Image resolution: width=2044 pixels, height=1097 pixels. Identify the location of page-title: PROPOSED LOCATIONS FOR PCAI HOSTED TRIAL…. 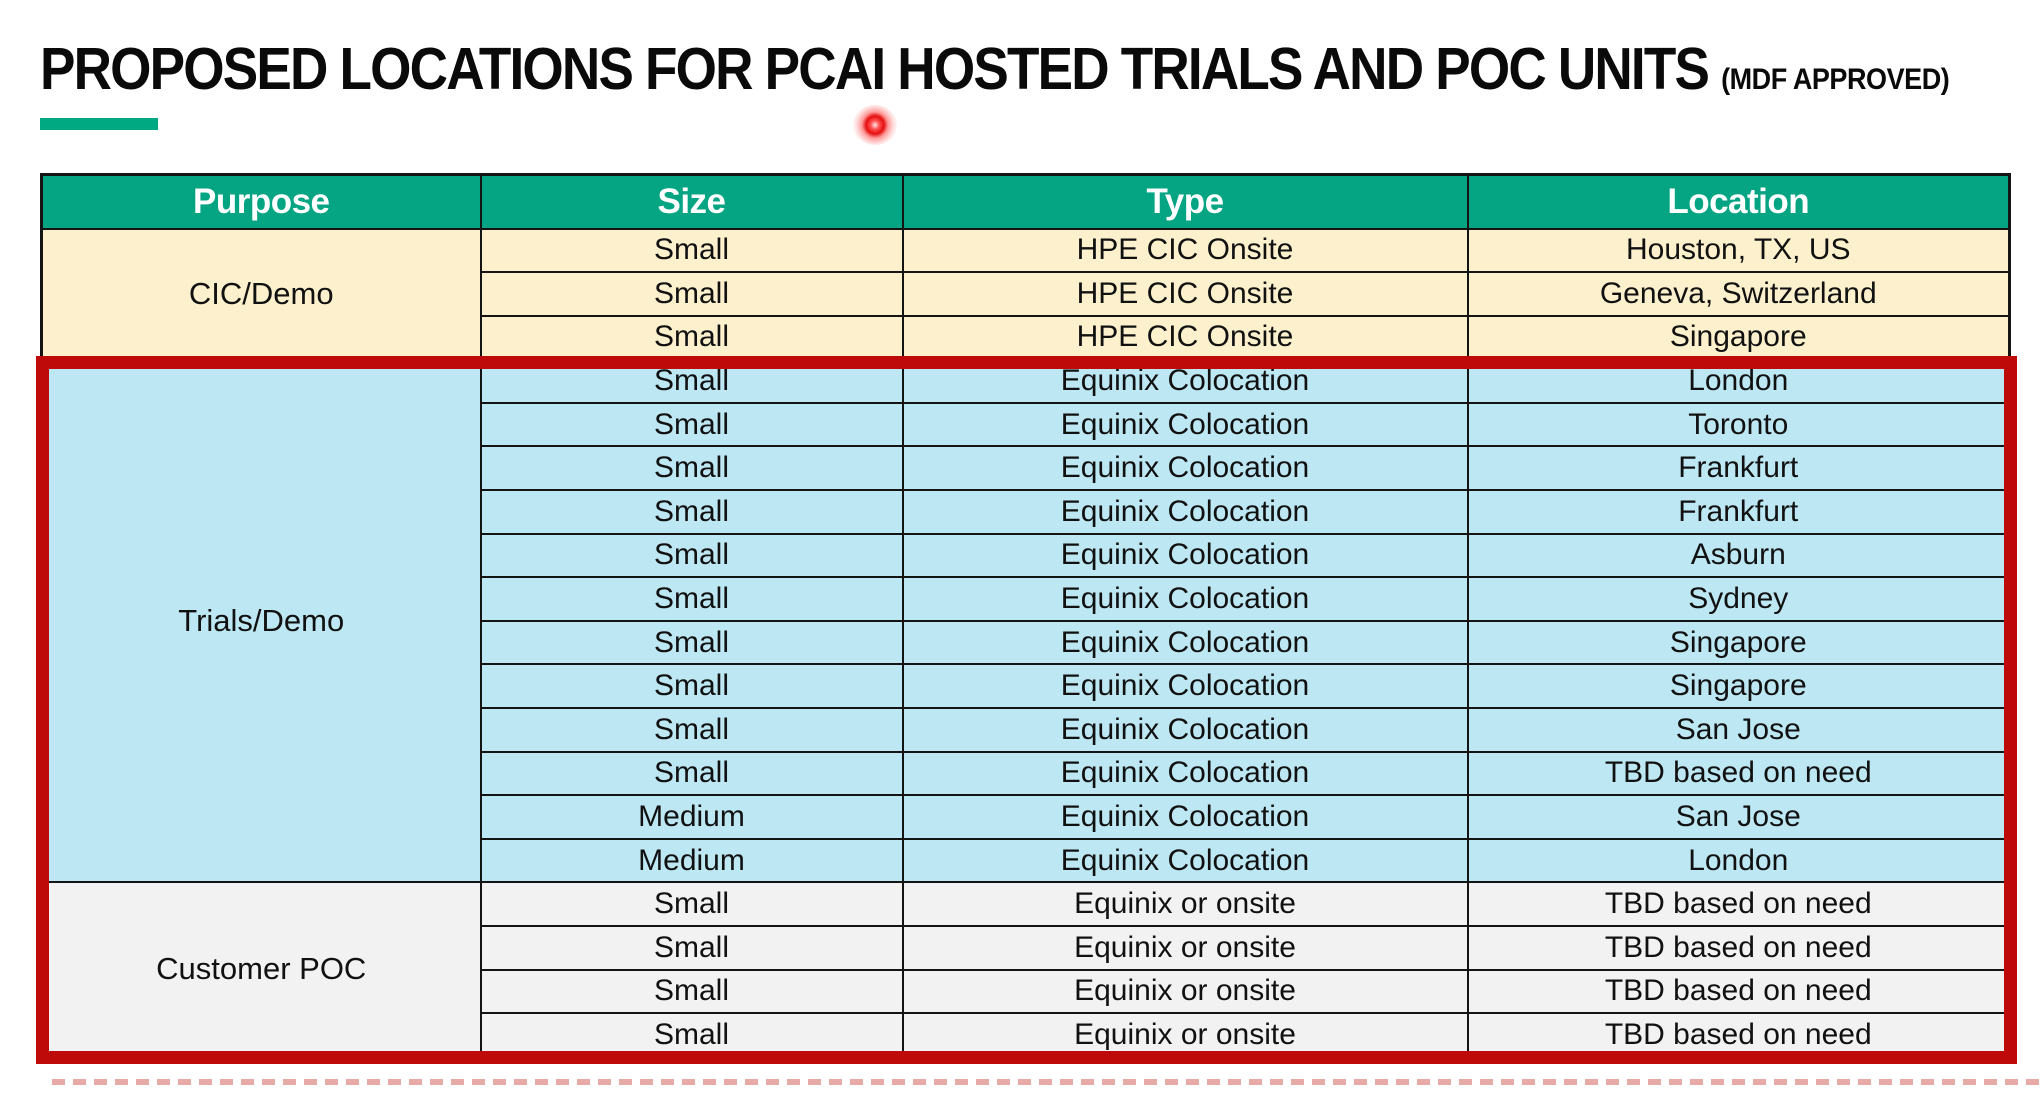
(995, 74).